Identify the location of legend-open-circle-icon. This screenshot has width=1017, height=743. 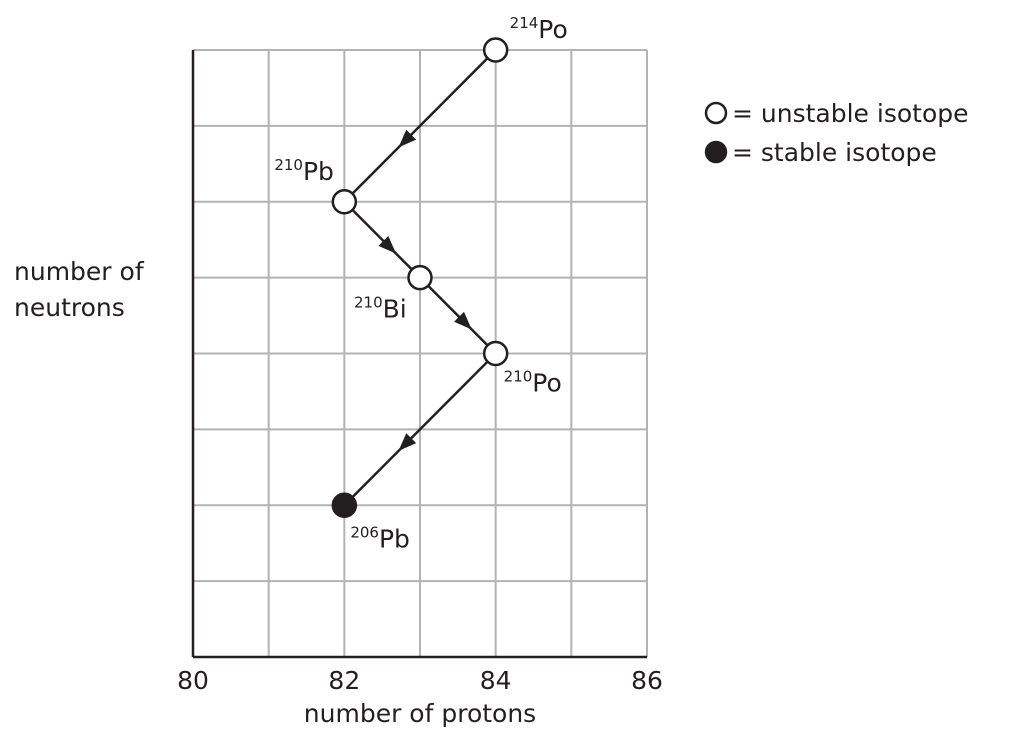
(716, 113).